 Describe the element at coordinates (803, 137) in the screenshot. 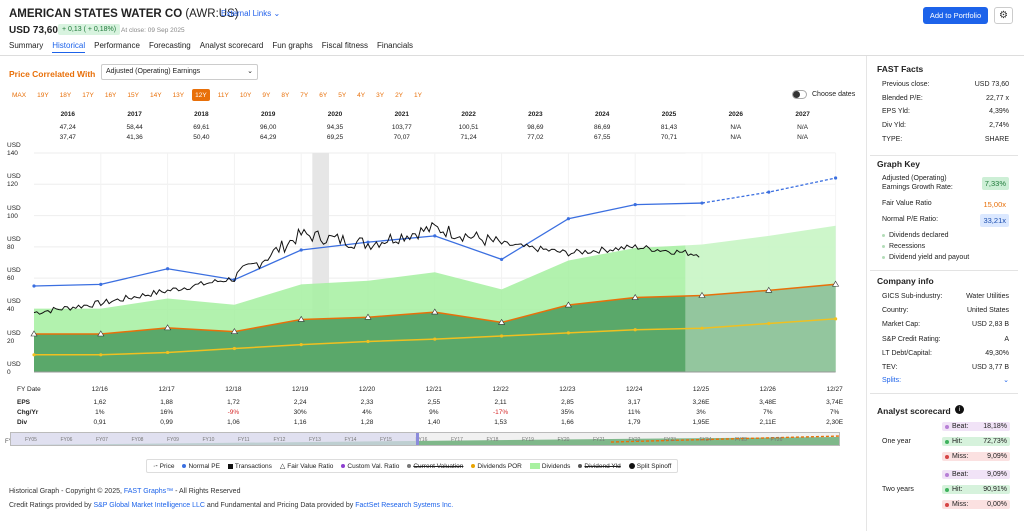

I see `year-low: N/A` at that location.